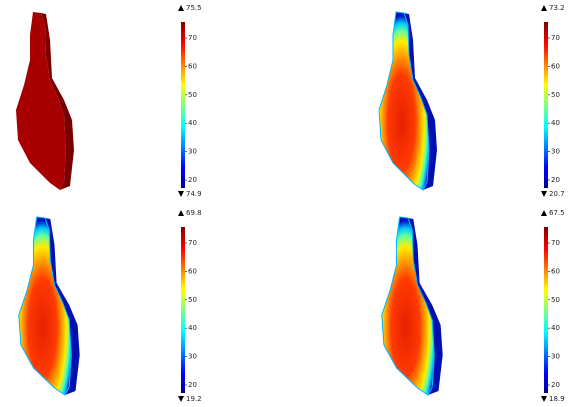 Image resolution: width=572 pixels, height=407 pixels. I want to click on min-label: 20.7, so click(557, 194).